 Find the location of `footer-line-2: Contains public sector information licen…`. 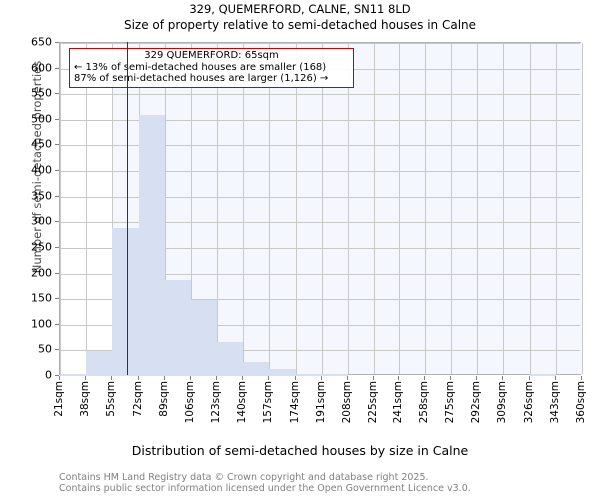

footer-line-2: Contains public sector information licen… is located at coordinates (265, 488).